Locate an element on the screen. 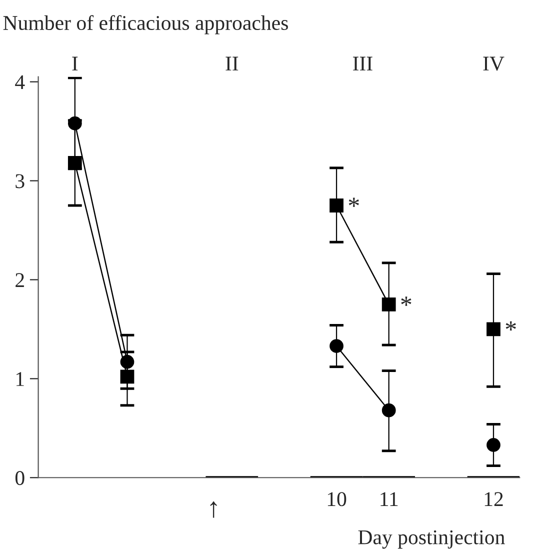  x-axis-title: Day postinjection is located at coordinates (431, 539).